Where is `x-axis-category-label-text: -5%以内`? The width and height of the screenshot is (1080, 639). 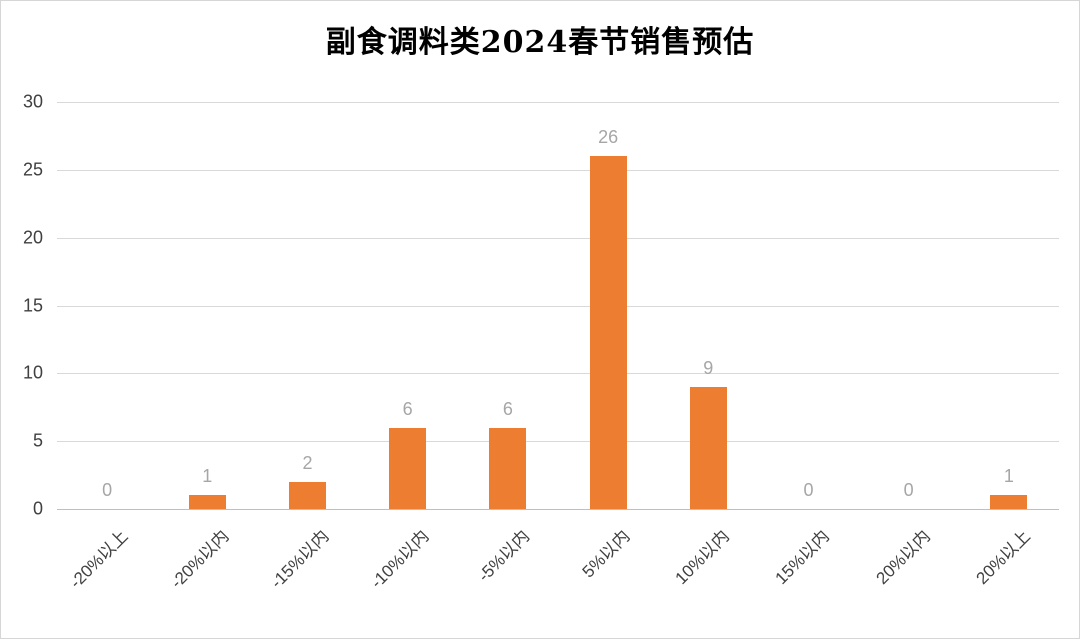
x-axis-category-label-text: -5%以内 is located at coordinates (503, 556).